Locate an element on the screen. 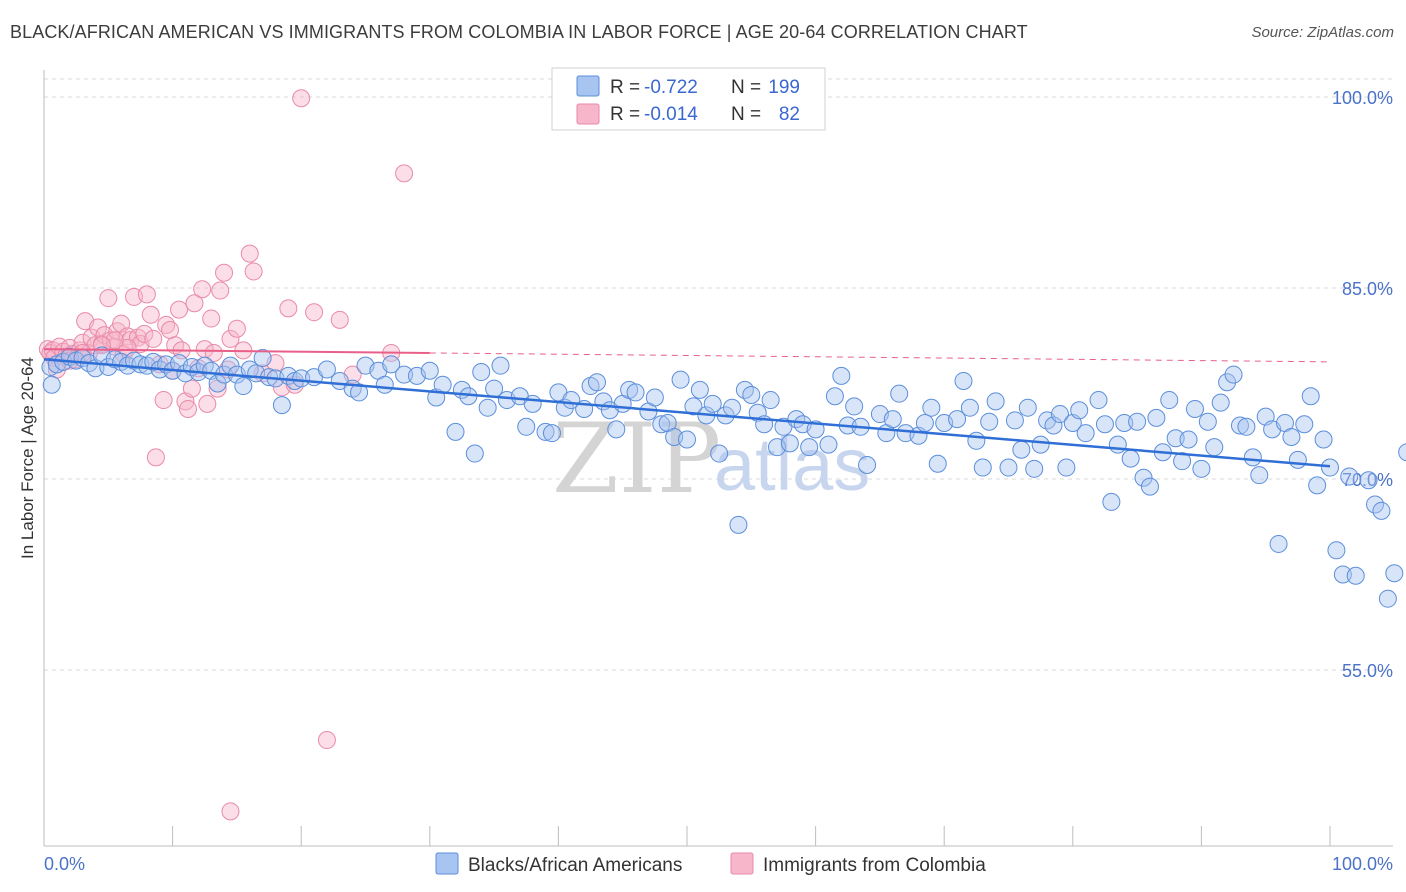  legend-blue-n-value: 199 is located at coordinates (784, 87).